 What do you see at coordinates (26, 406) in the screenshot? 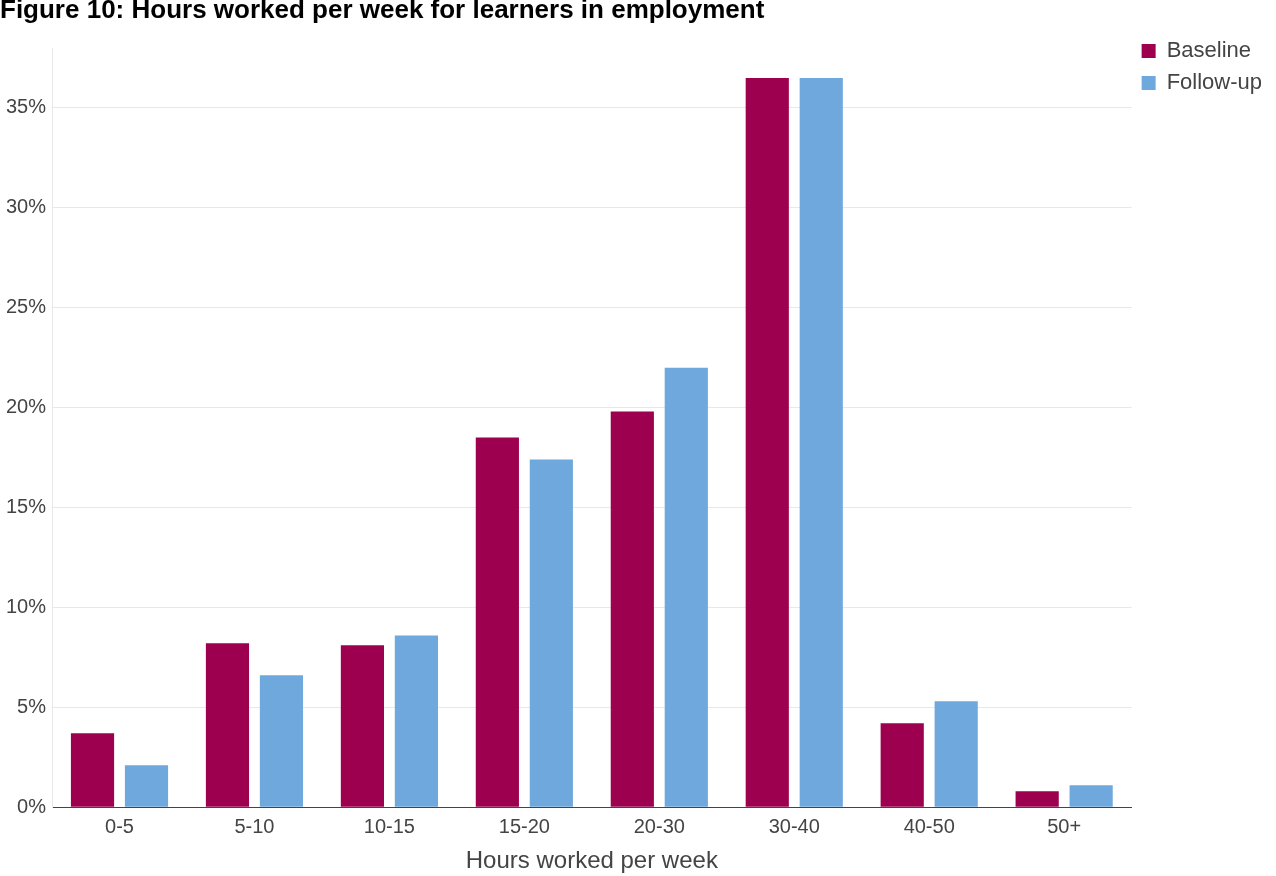
I see `y-tick-label: 20%` at bounding box center [26, 406].